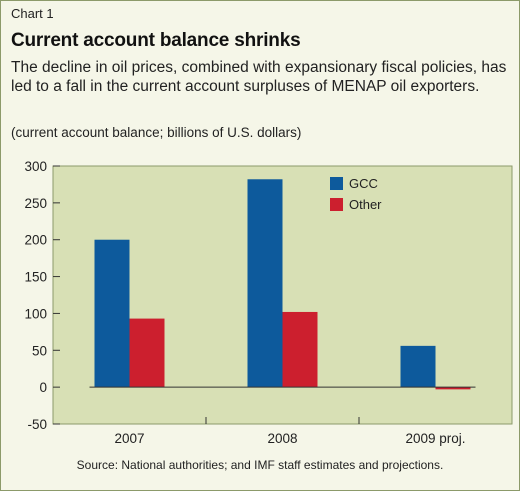 Image resolution: width=520 pixels, height=491 pixels. Describe the element at coordinates (453, 388) in the screenshot. I see `bar-other-2009-proj-` at that location.